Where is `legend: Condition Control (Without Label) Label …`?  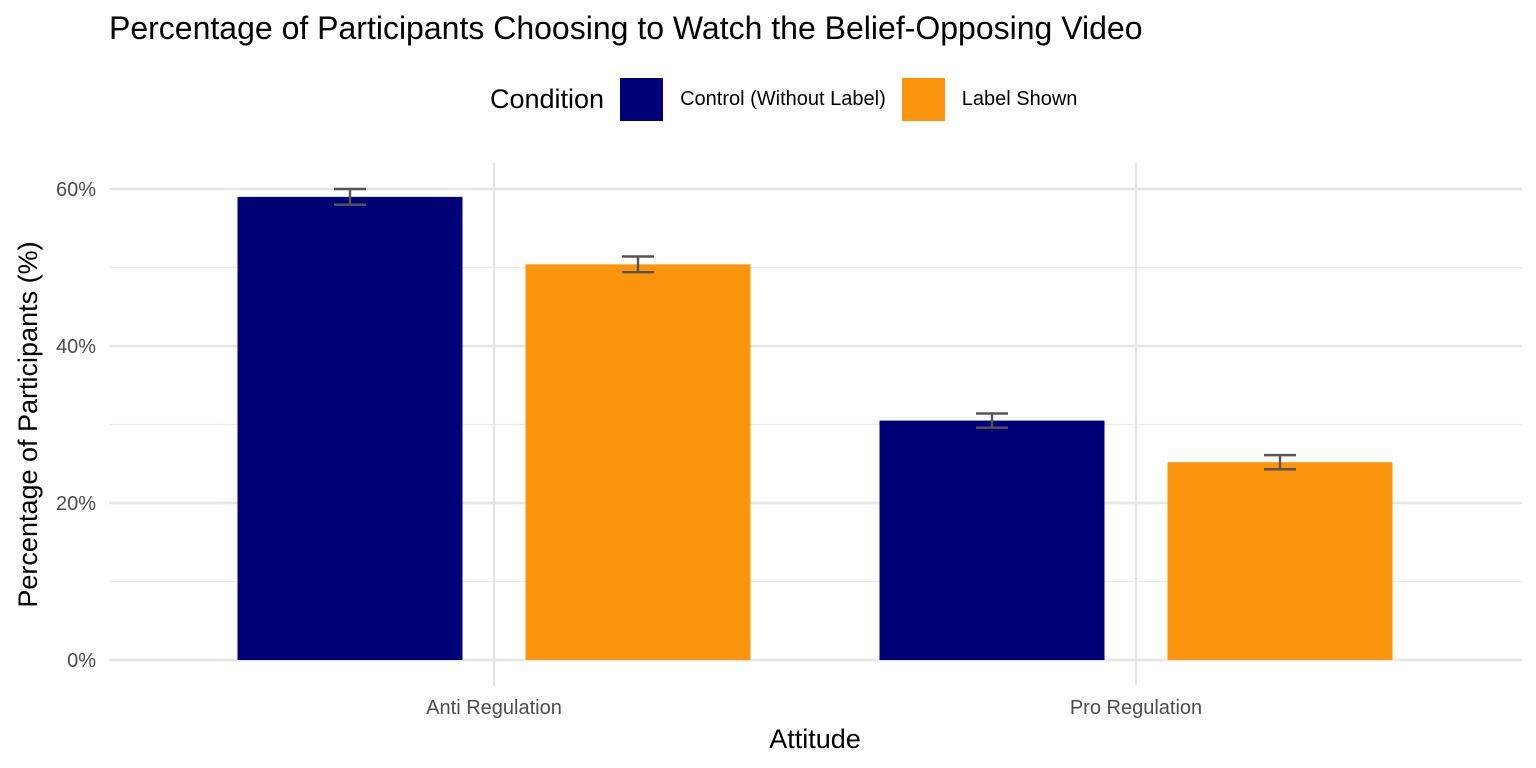
legend: Condition Control (Without Label) Label … is located at coordinates (791, 99).